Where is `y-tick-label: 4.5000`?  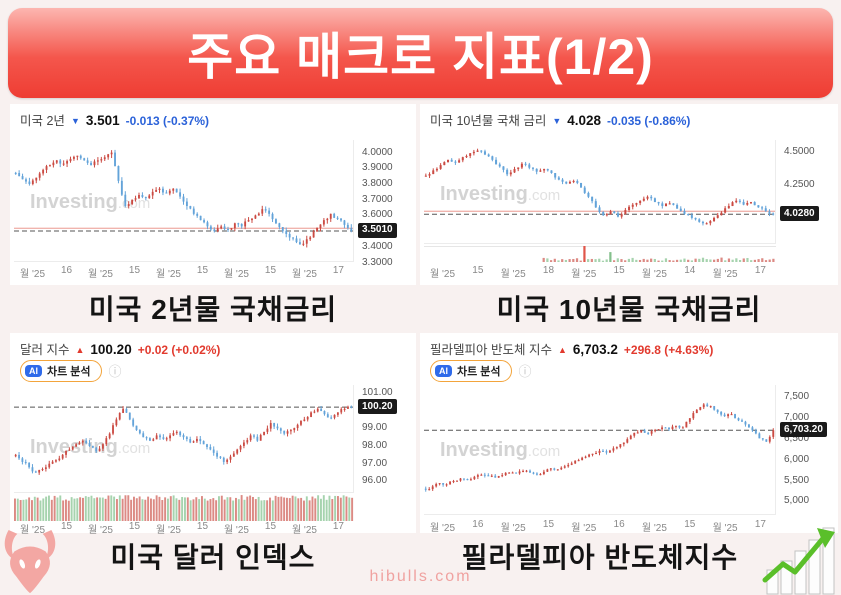 y-tick-label: 4.5000 is located at coordinates (799, 151).